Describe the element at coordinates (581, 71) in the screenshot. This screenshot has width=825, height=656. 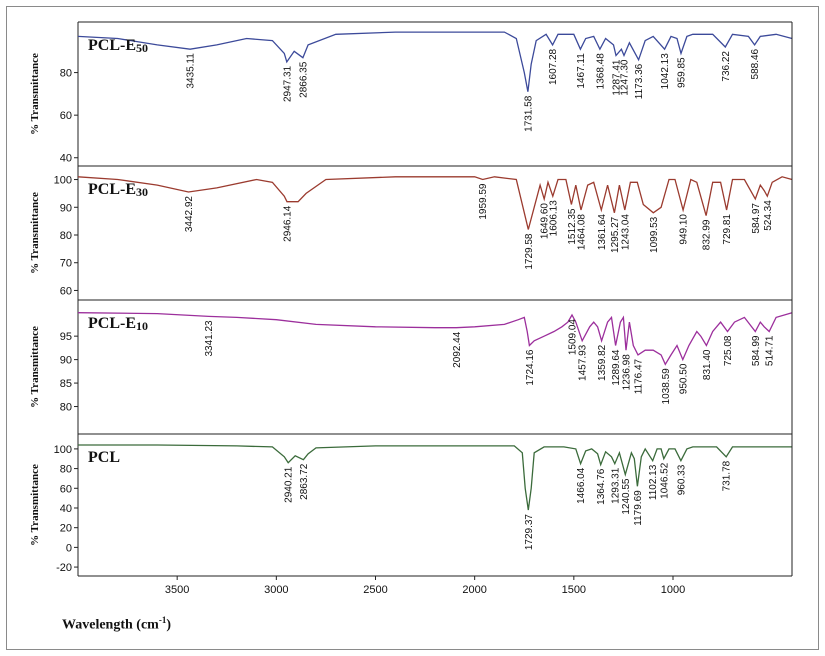
I see `panel-1-peak-label: 1467.11` at that location.